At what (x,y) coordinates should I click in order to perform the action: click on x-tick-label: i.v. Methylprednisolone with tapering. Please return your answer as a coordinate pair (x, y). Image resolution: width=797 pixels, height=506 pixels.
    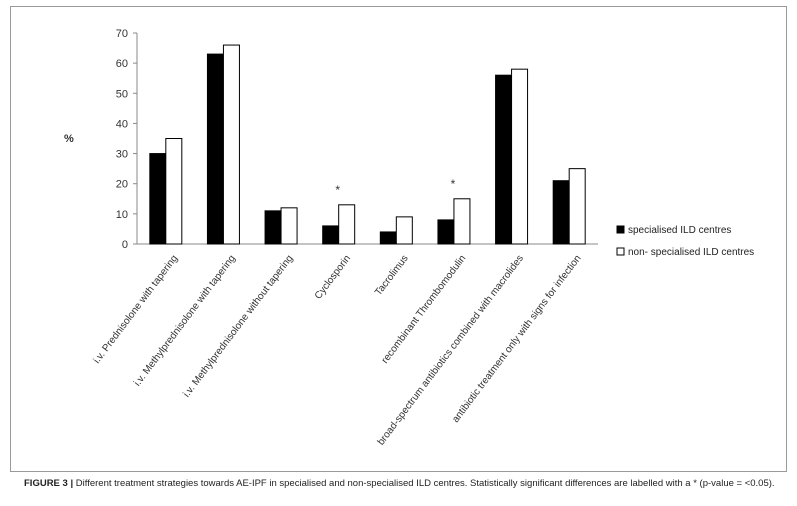
    Looking at the image, I should click on (185, 320).